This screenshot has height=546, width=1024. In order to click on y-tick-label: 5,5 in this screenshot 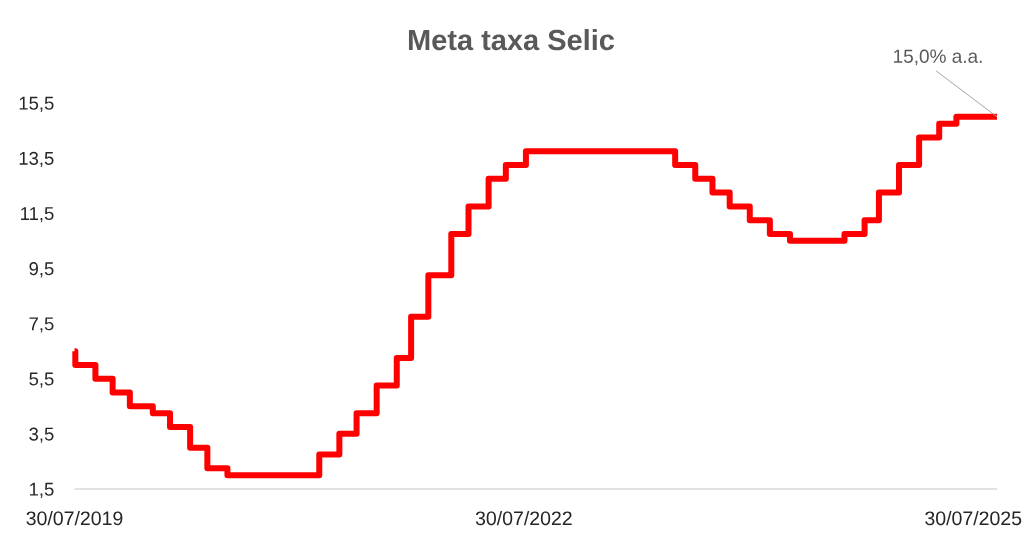, I will do `click(41, 380)`.